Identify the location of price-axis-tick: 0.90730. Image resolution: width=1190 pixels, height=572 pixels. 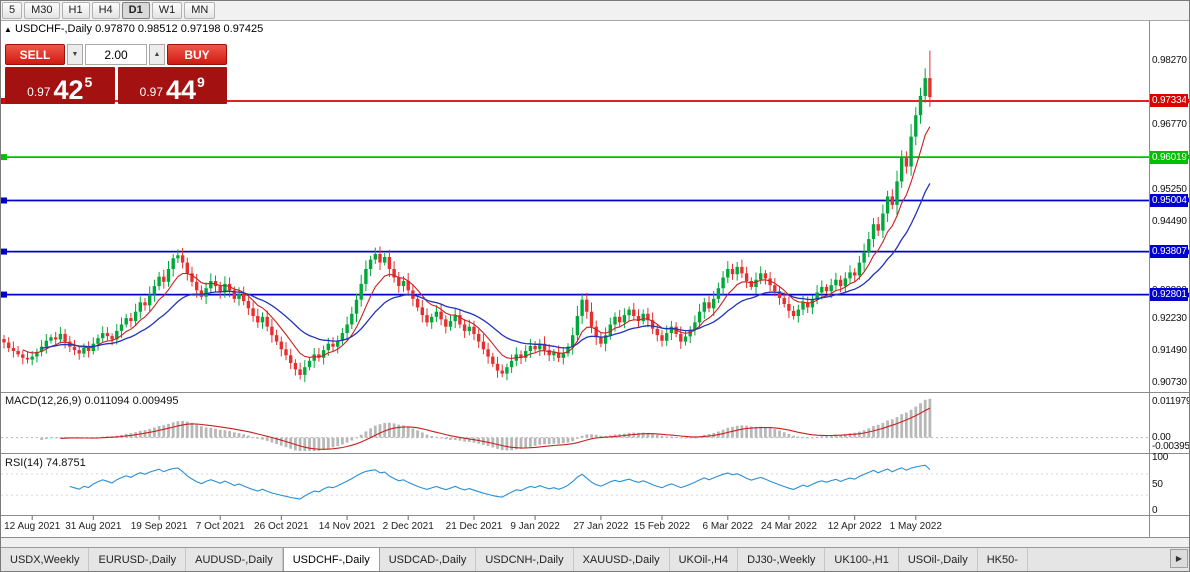
(1169, 383).